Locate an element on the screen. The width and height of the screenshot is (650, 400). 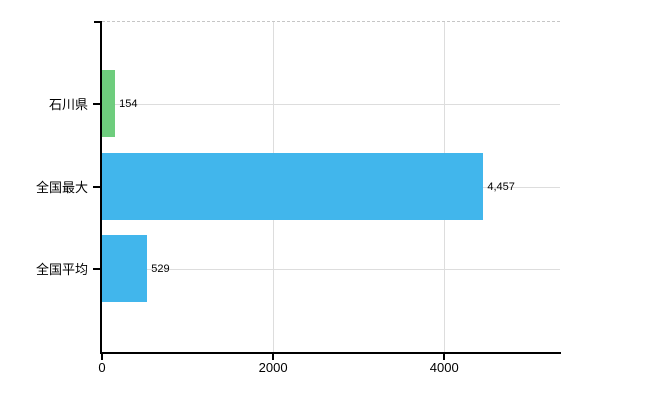
y-axis-top-tick is located at coordinates (98, 22).